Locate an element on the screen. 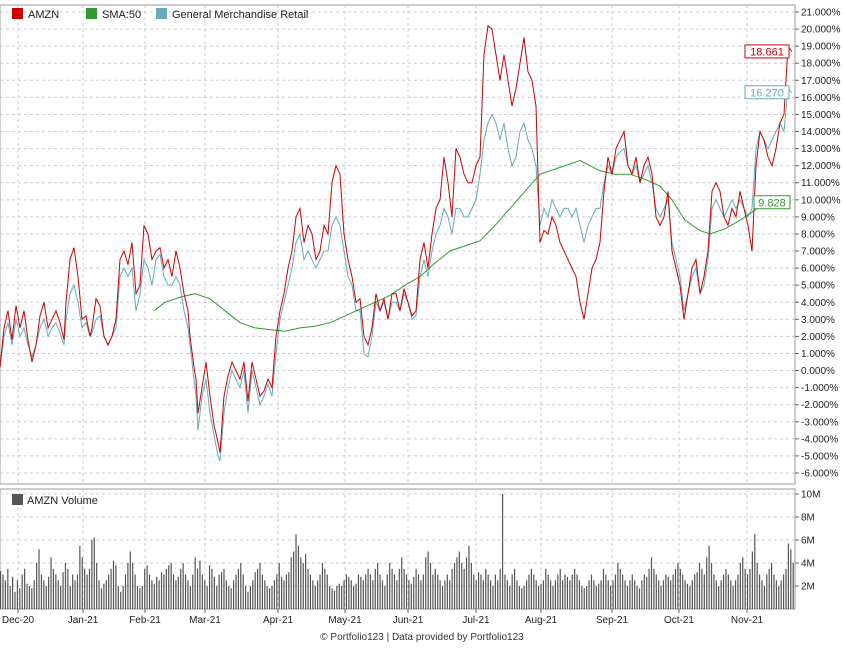 The width and height of the screenshot is (845, 655). x-tick-label: Jun-21 is located at coordinates (408, 620).